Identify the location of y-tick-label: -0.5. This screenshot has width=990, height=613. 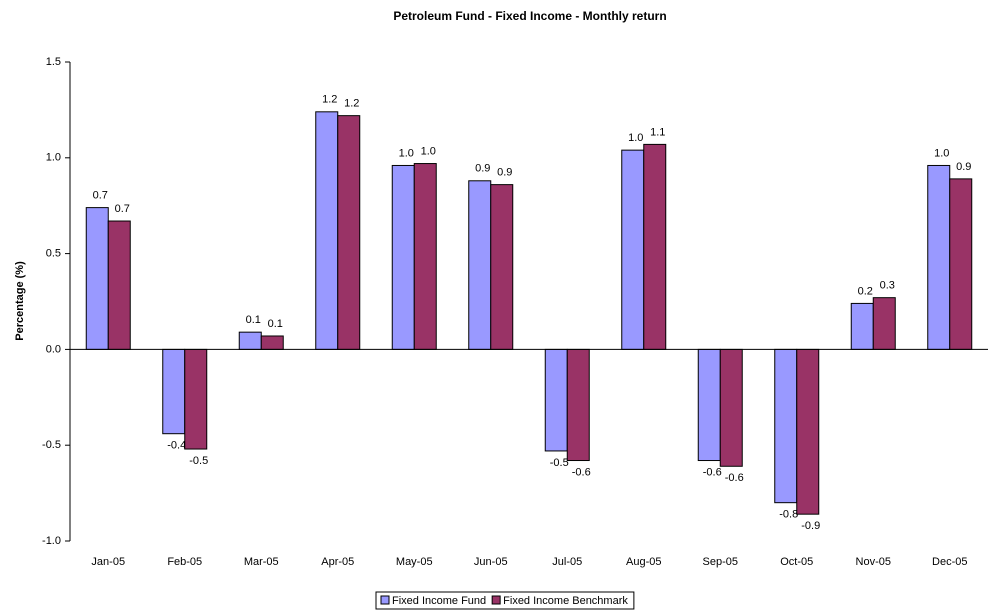
(51, 445).